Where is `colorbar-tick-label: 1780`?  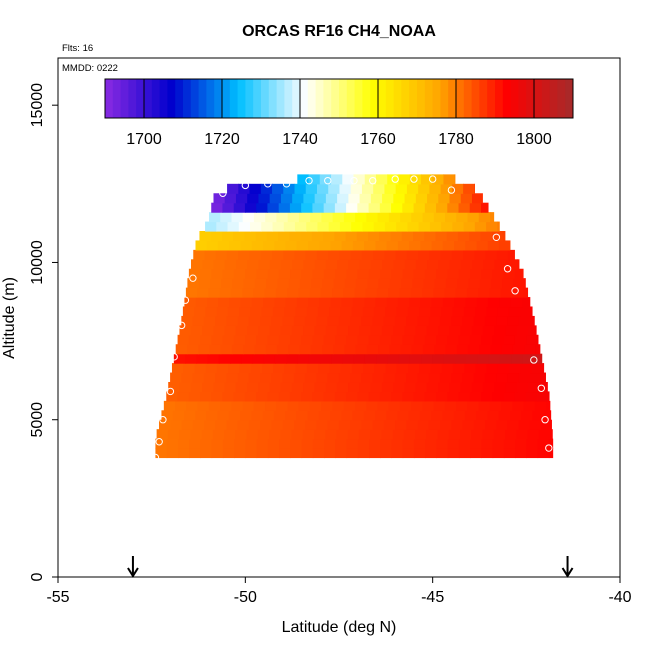
colorbar-tick-label: 1780 is located at coordinates (456, 139).